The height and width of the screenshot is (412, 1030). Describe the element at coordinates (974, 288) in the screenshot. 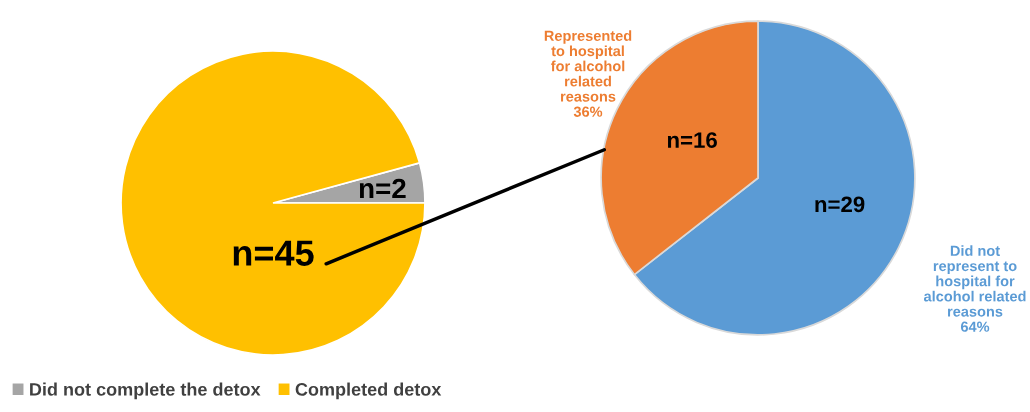

I see `slice-label: Did not represent to hospital for alcohol related reasons 64%` at that location.